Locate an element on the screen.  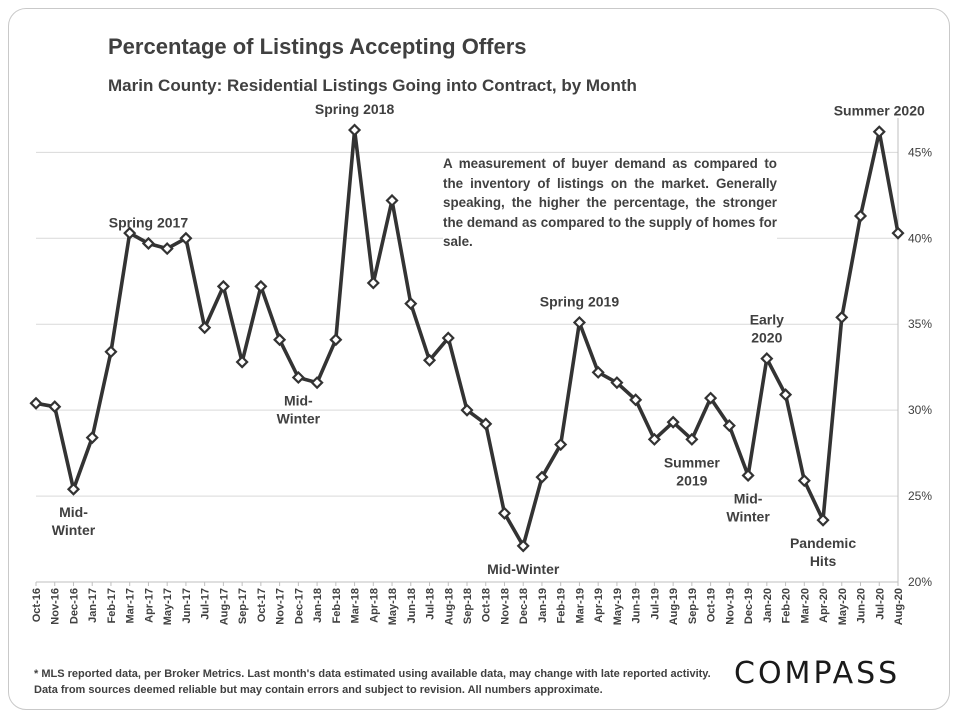
x-tick-label: Nov-17 is located at coordinates (281, 606).